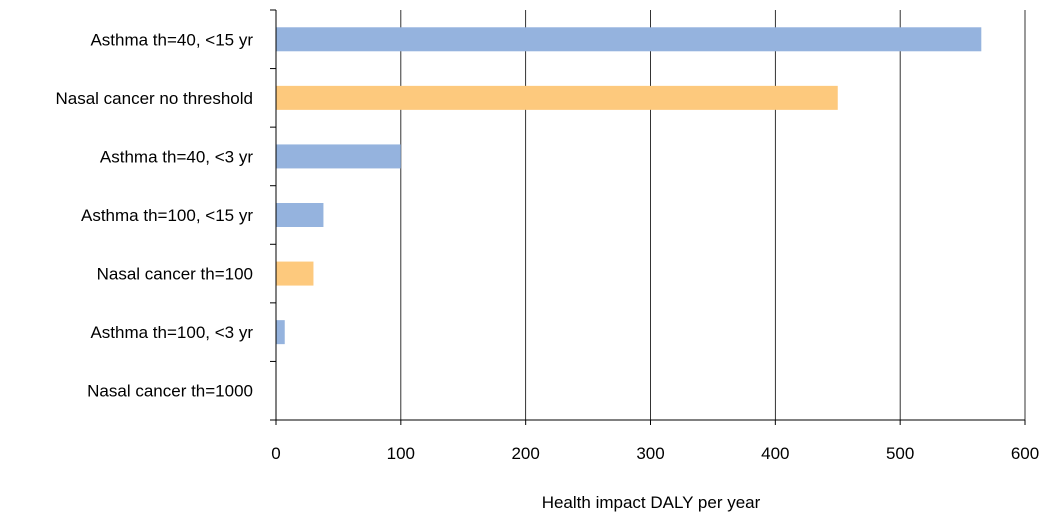 This screenshot has height=519, width=1043. Describe the element at coordinates (401, 453) in the screenshot. I see `x-tick-label: 100` at that location.